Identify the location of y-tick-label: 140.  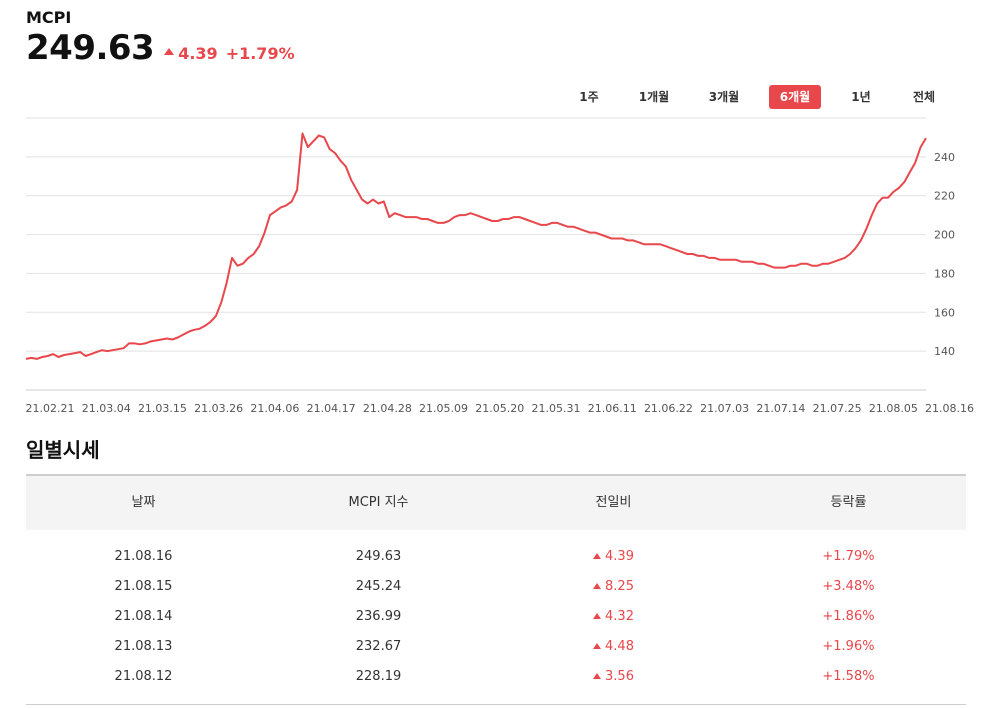
(944, 351).